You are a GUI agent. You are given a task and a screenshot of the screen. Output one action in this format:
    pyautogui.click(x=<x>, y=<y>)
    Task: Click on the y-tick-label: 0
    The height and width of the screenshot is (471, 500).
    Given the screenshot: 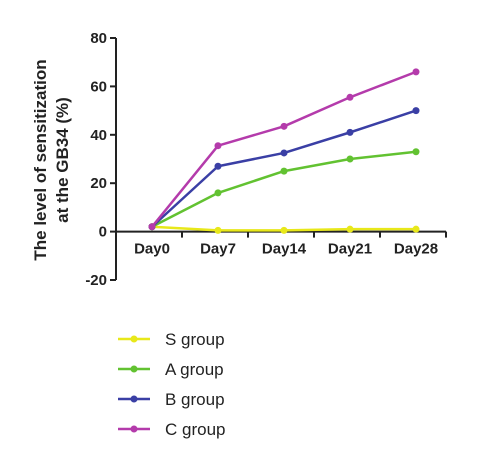 What is the action you would take?
    pyautogui.click(x=103, y=232)
    